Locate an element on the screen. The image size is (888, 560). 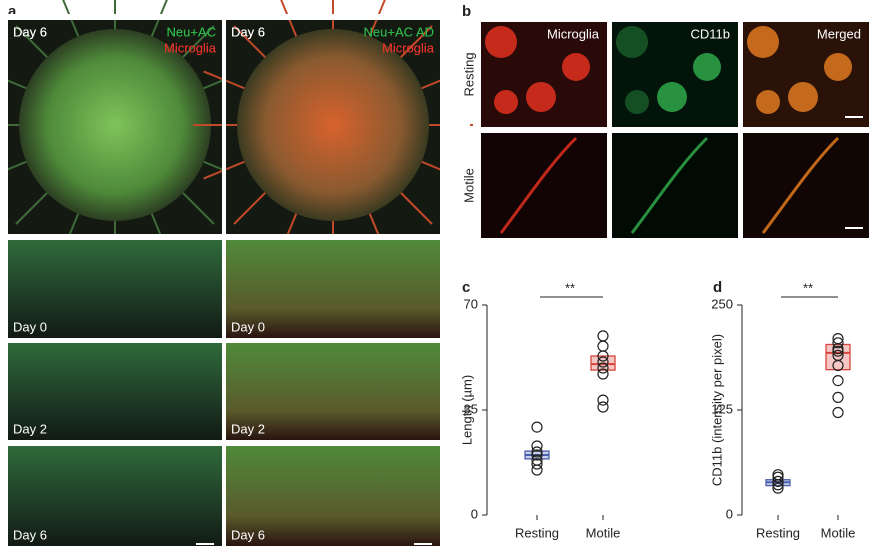
y-axis-label: Length (µm) is located at coordinates (466, 410).